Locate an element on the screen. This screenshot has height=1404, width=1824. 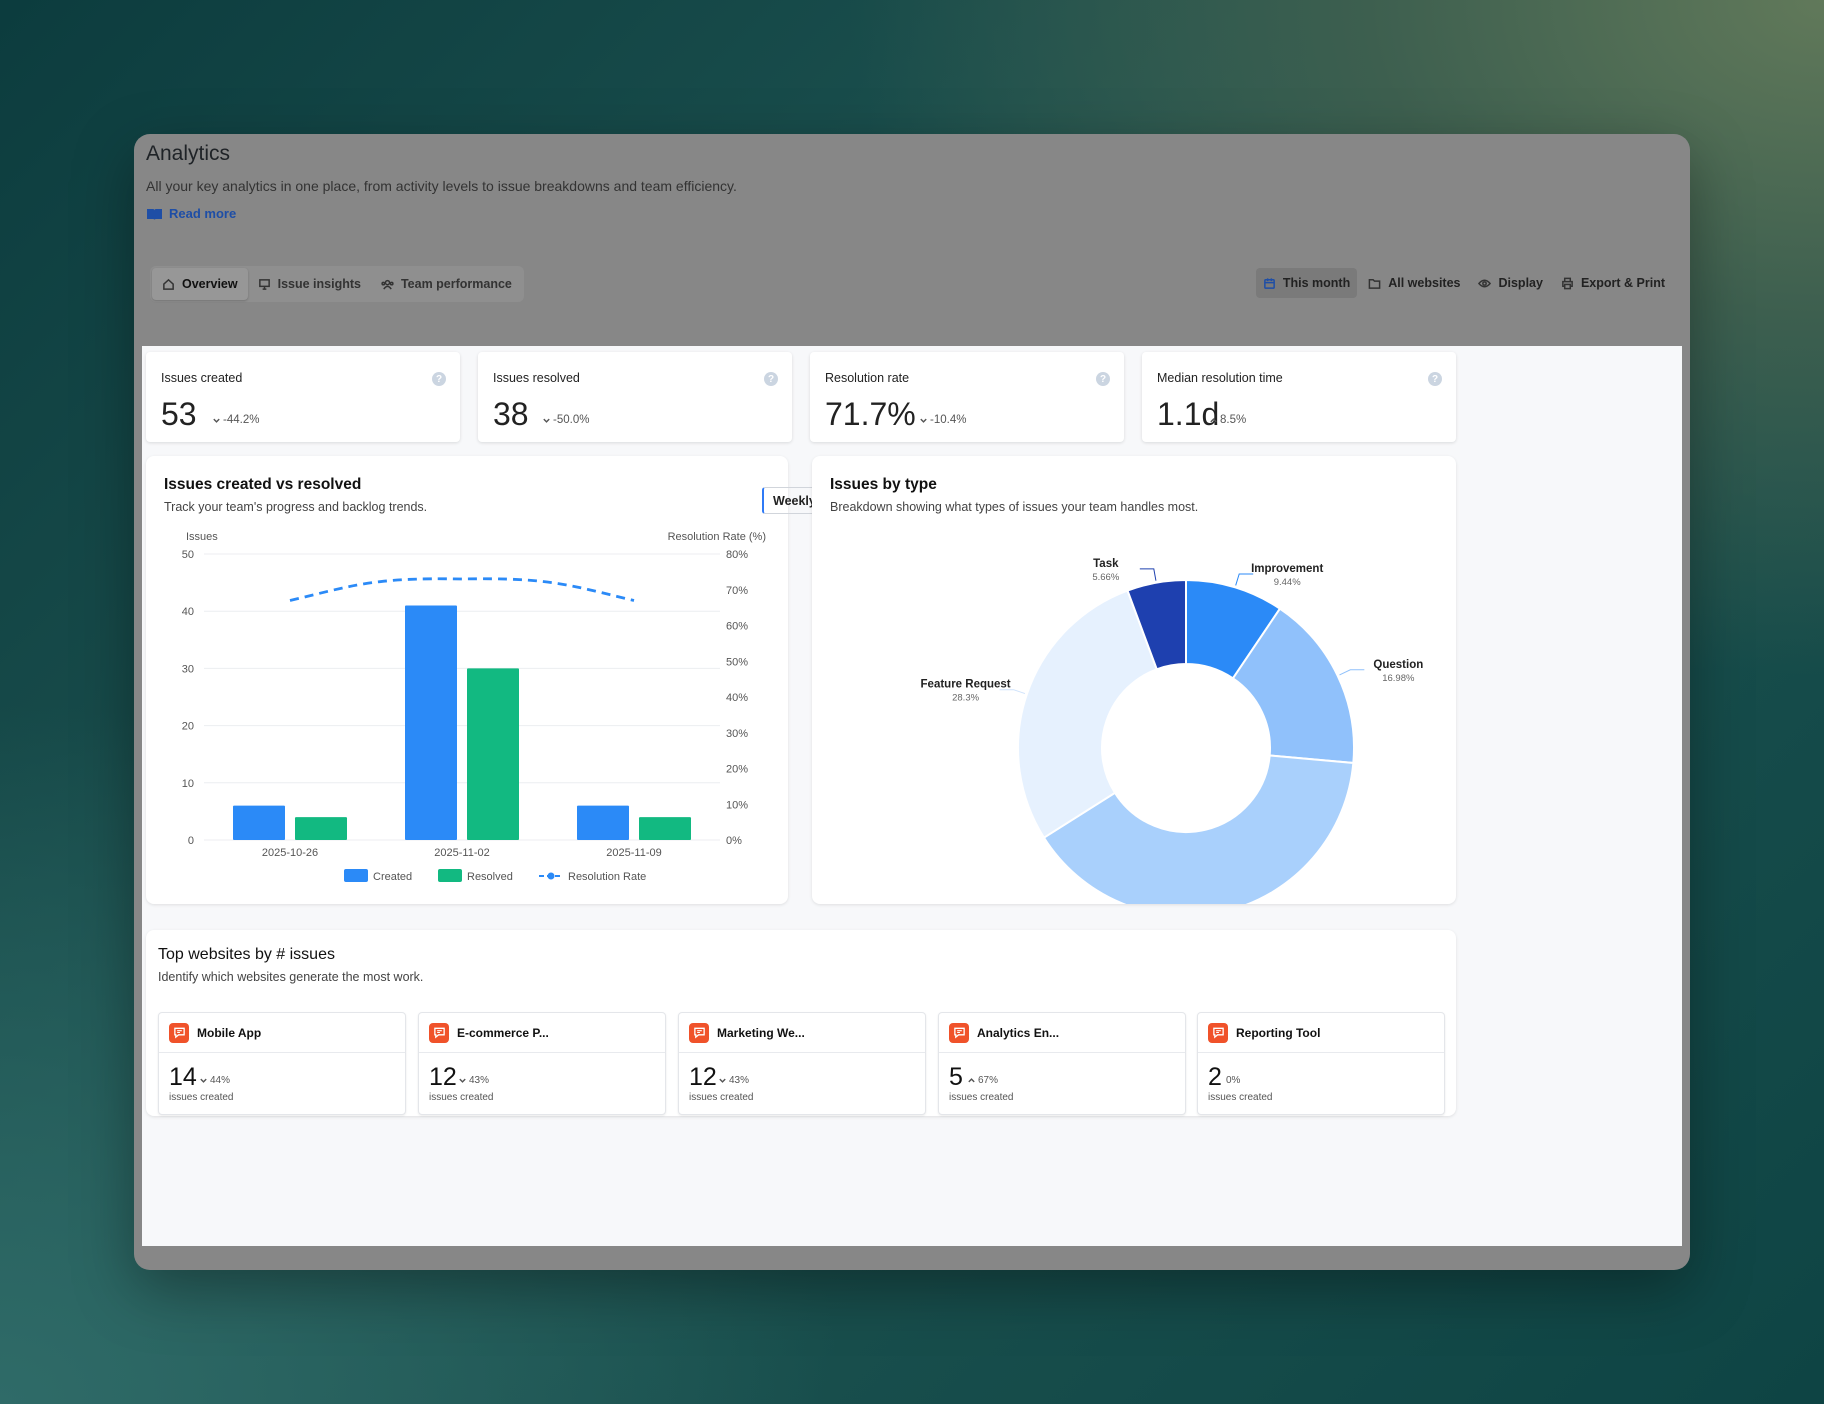
slice-percent: 5.66% is located at coordinates (1105, 577).